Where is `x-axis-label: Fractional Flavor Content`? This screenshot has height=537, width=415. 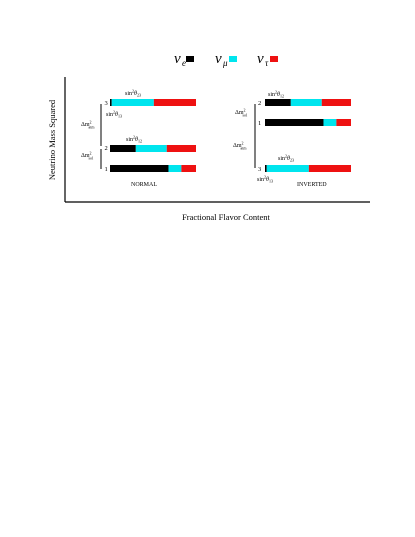
x-axis-label: Fractional Flavor Content is located at coordinates (226, 217).